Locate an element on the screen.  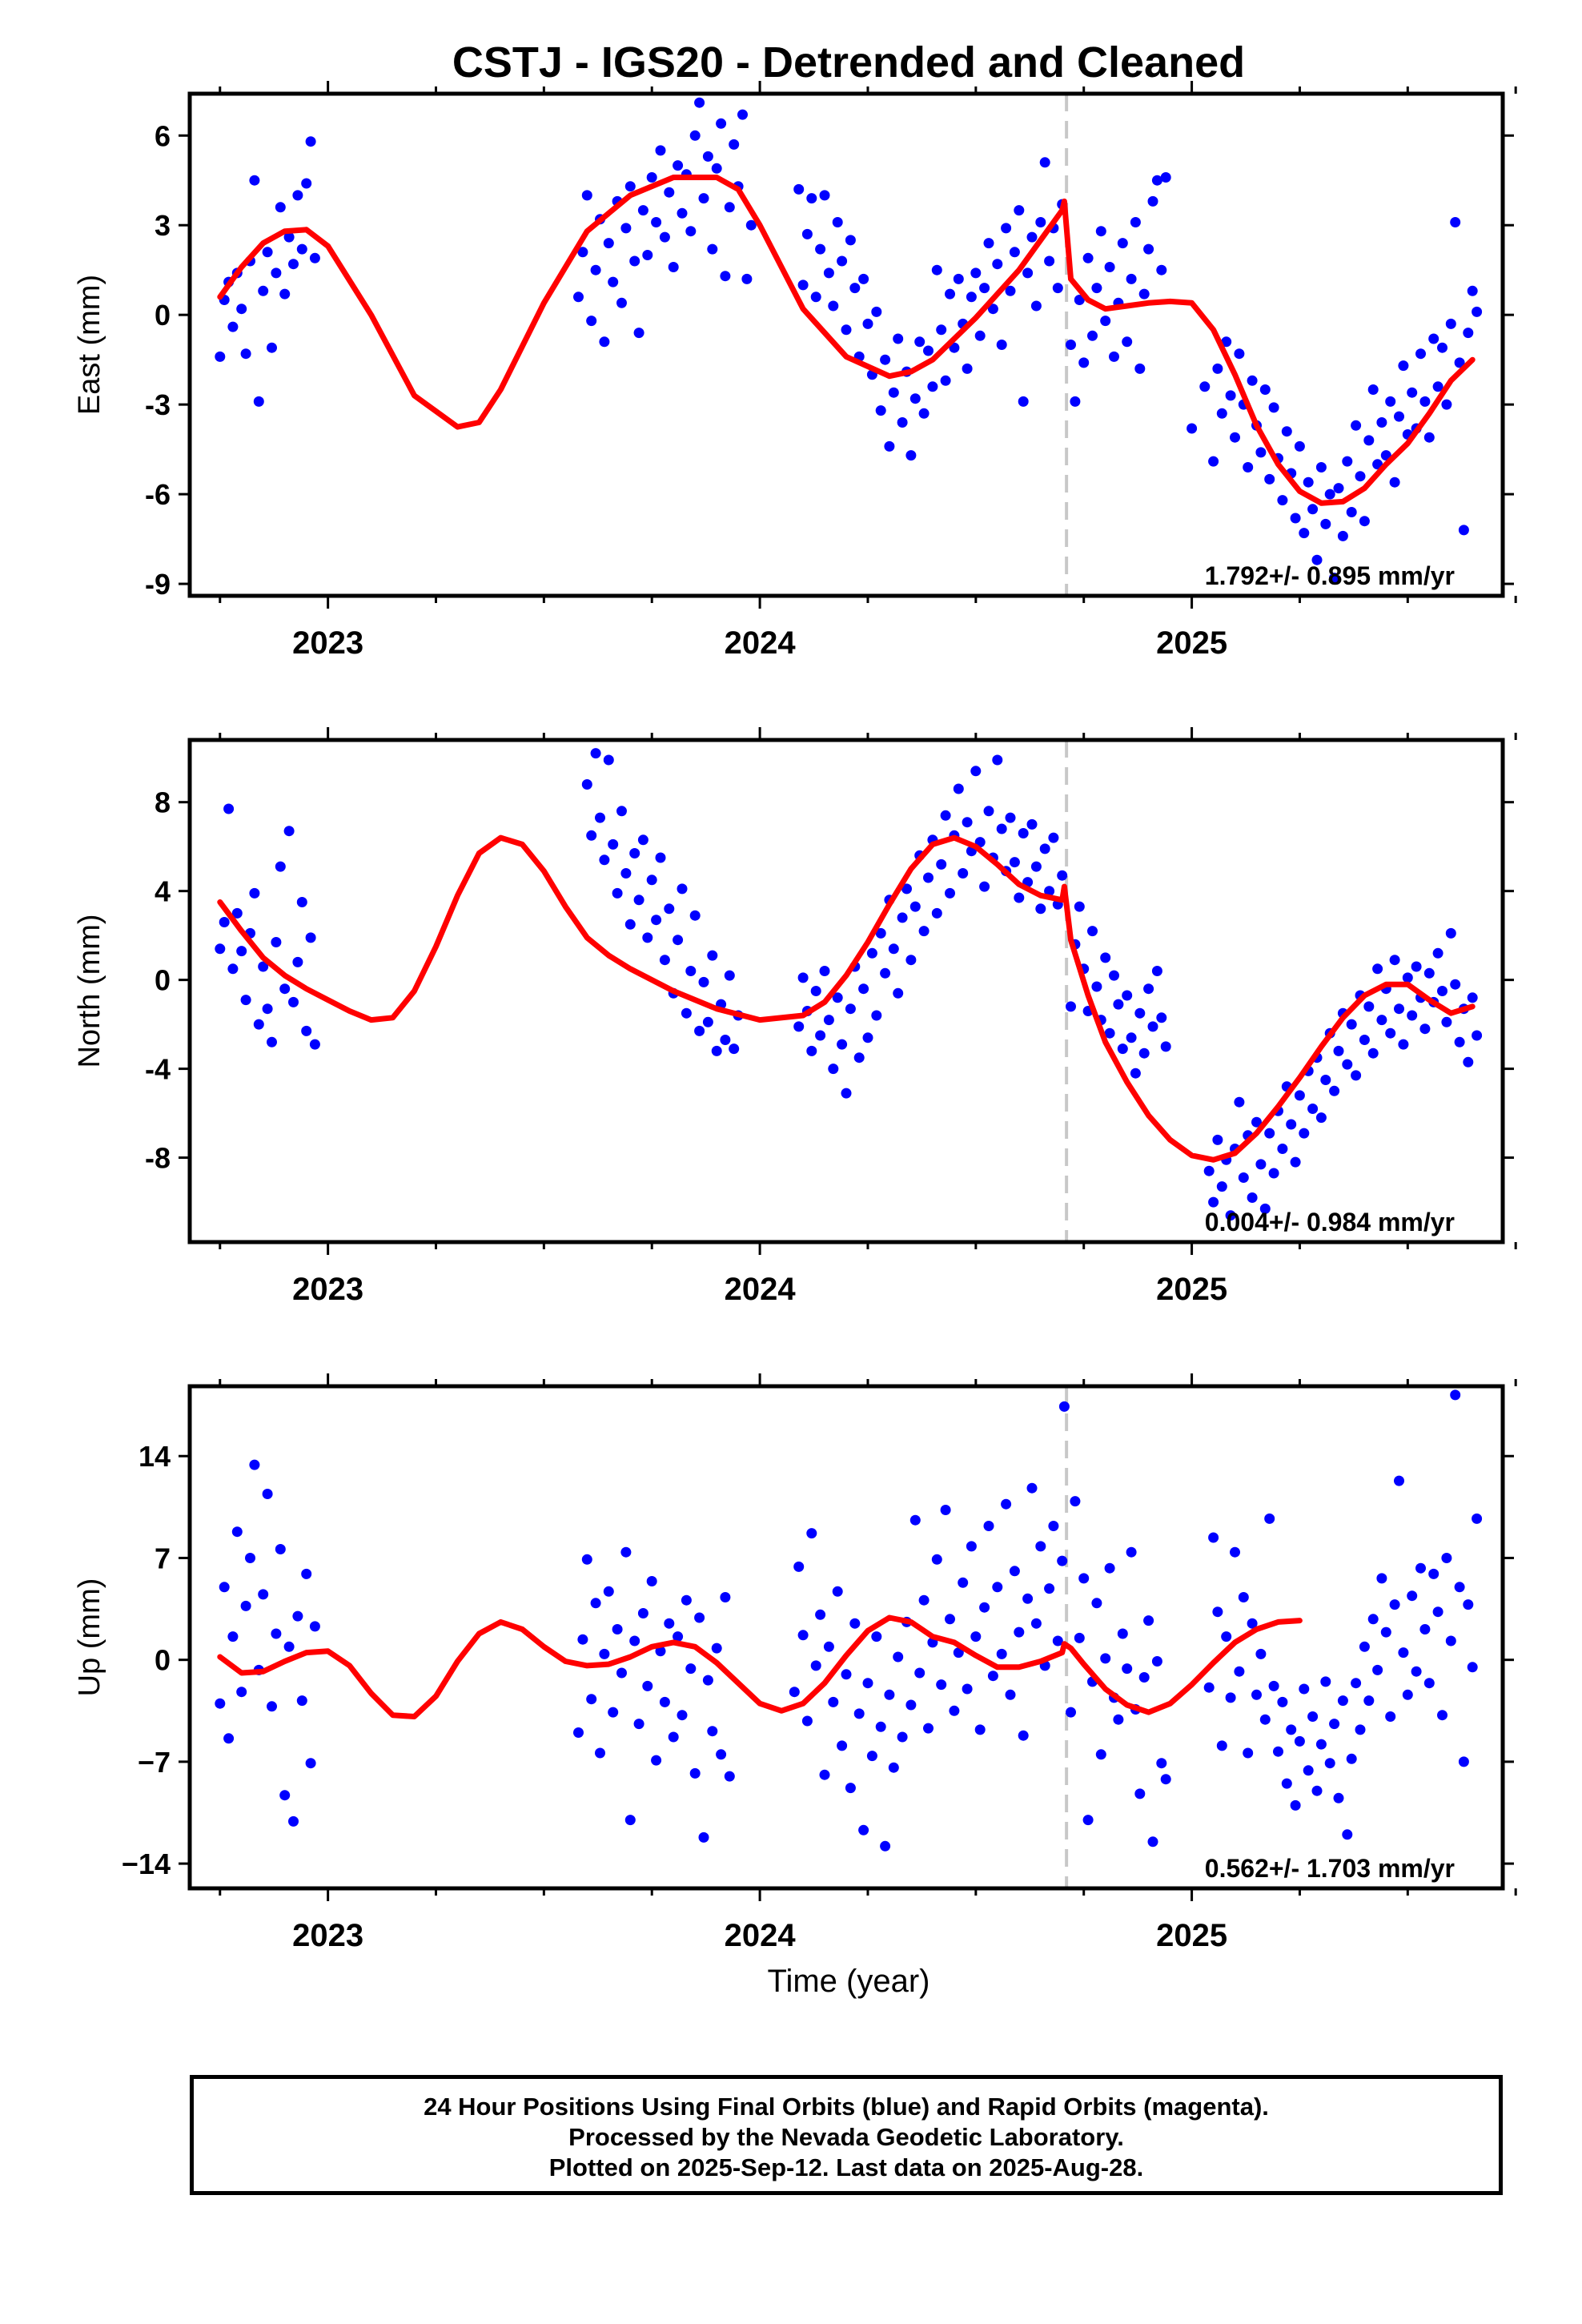
north-x-tick-label: 2023 is located at coordinates (328, 1289).